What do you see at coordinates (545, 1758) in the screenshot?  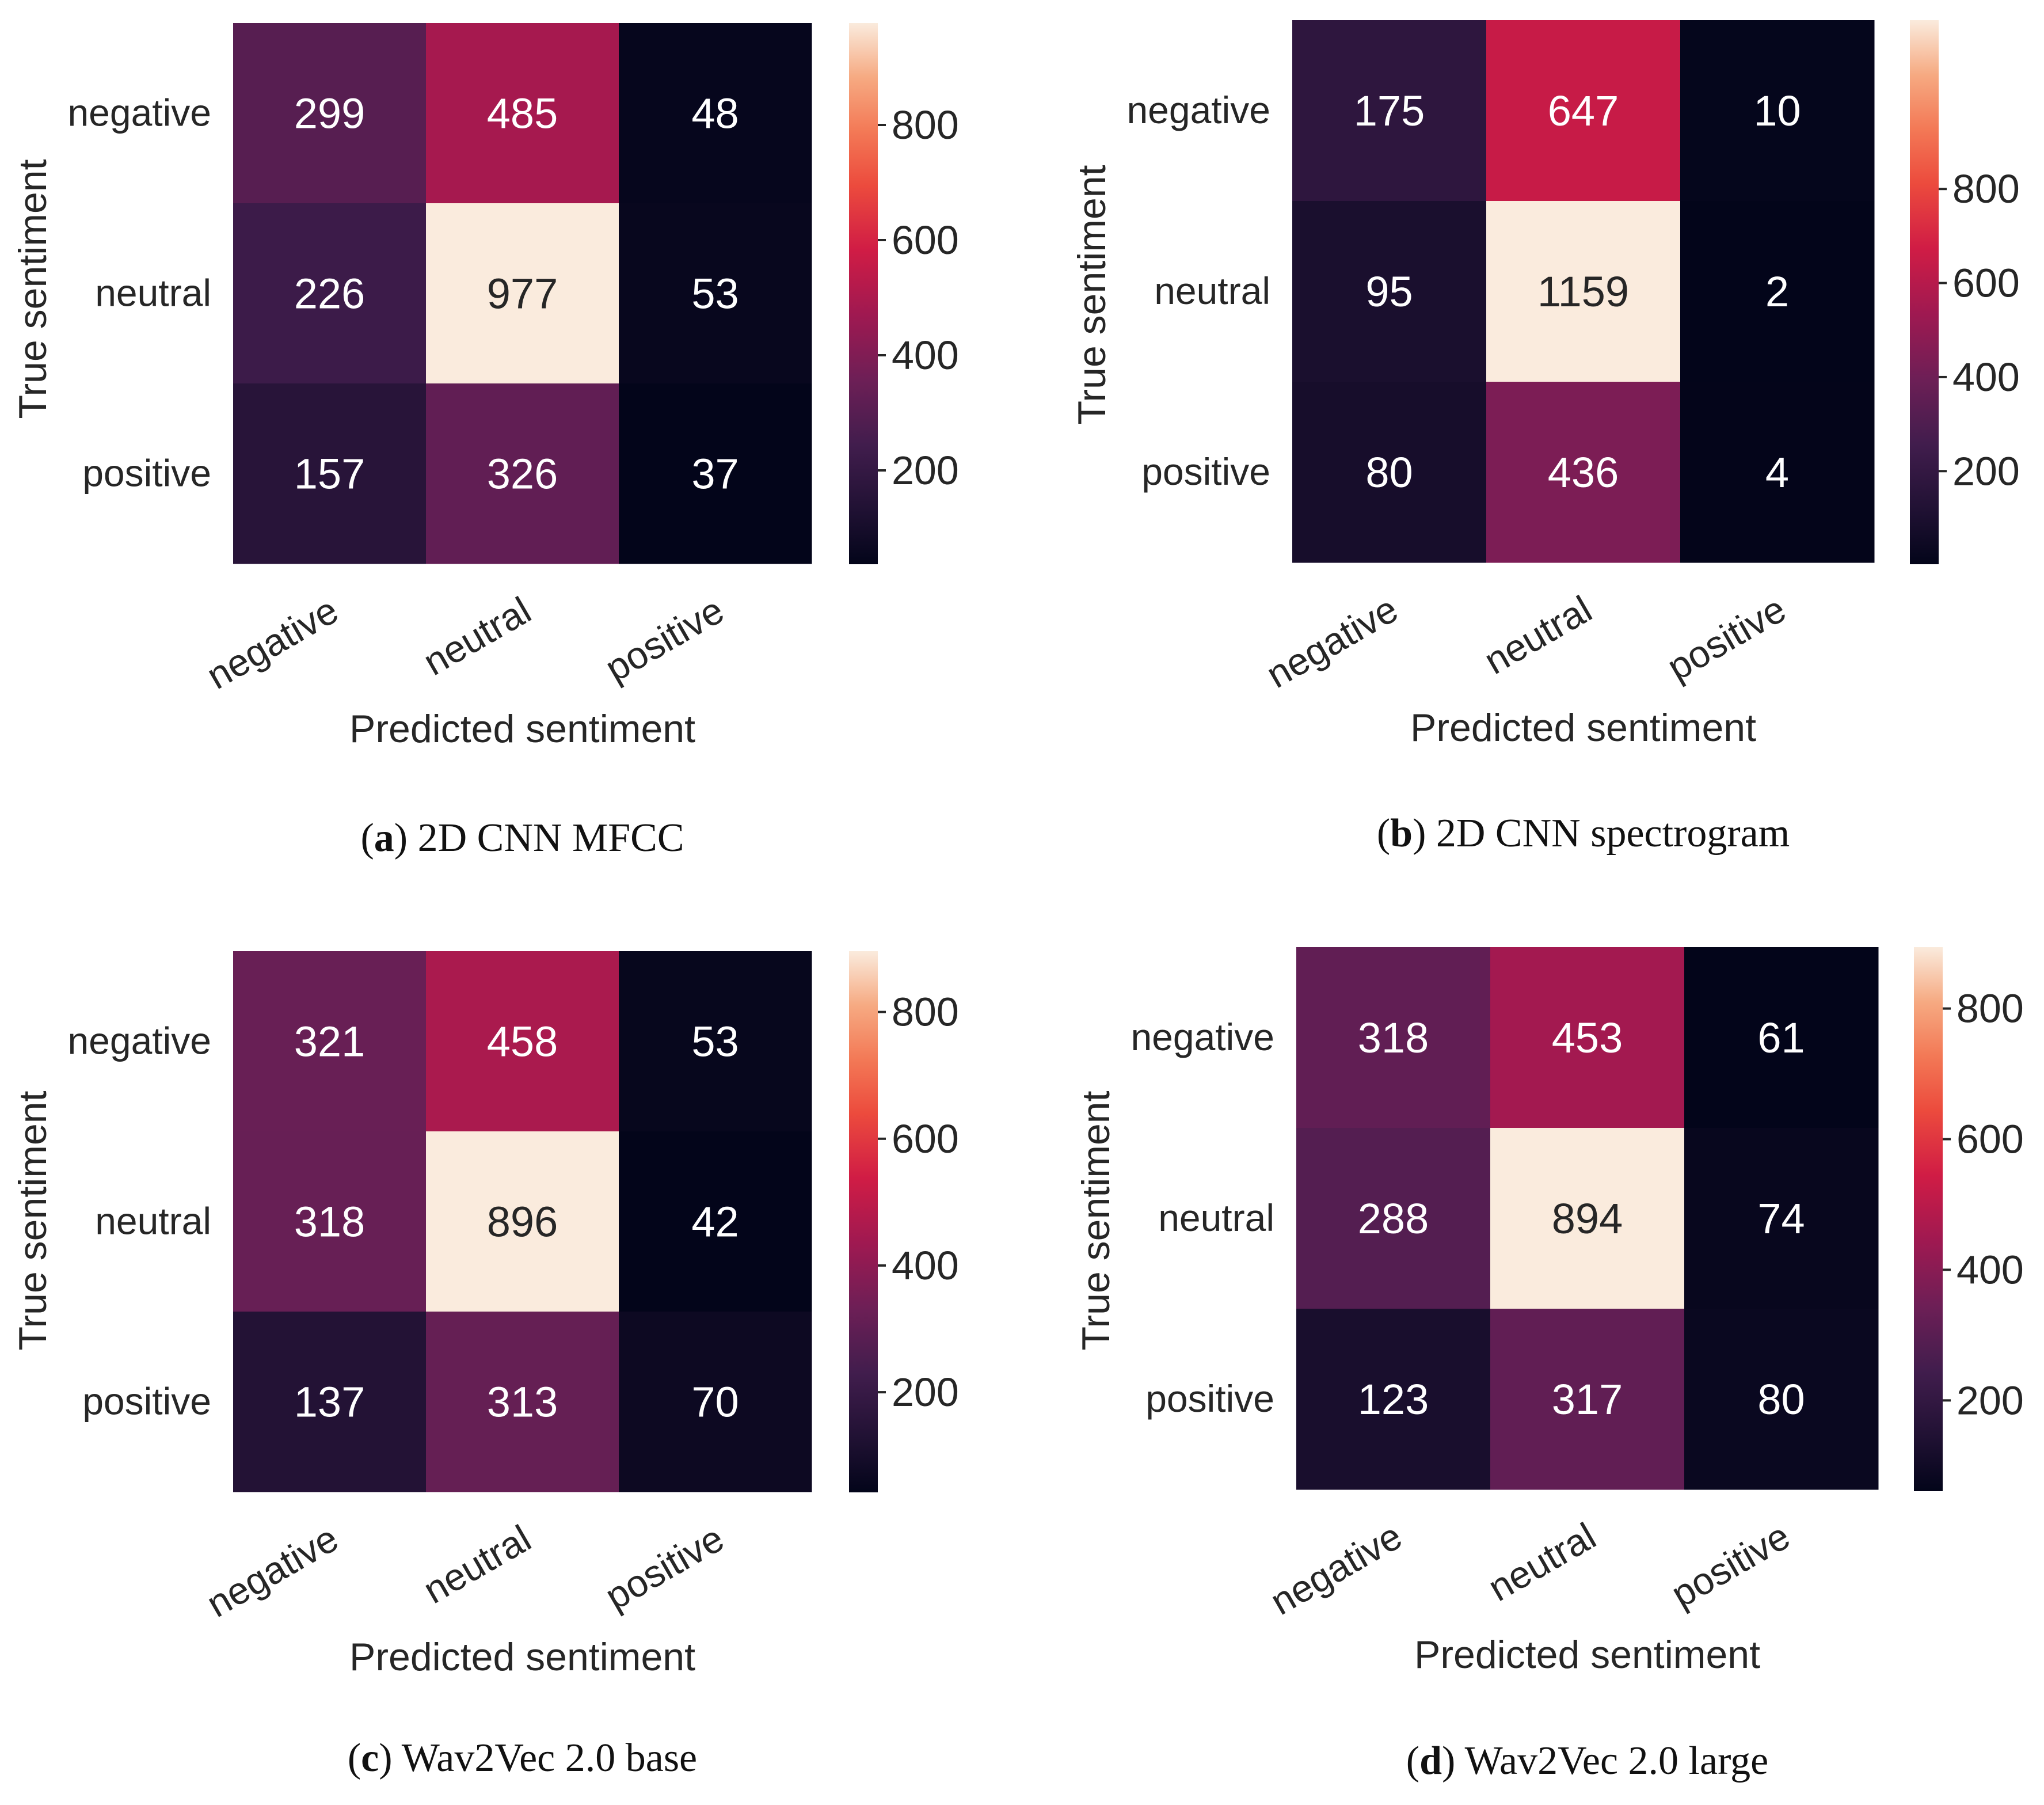 I see `caption-title: Wav2Vec 2.0 base` at bounding box center [545, 1758].